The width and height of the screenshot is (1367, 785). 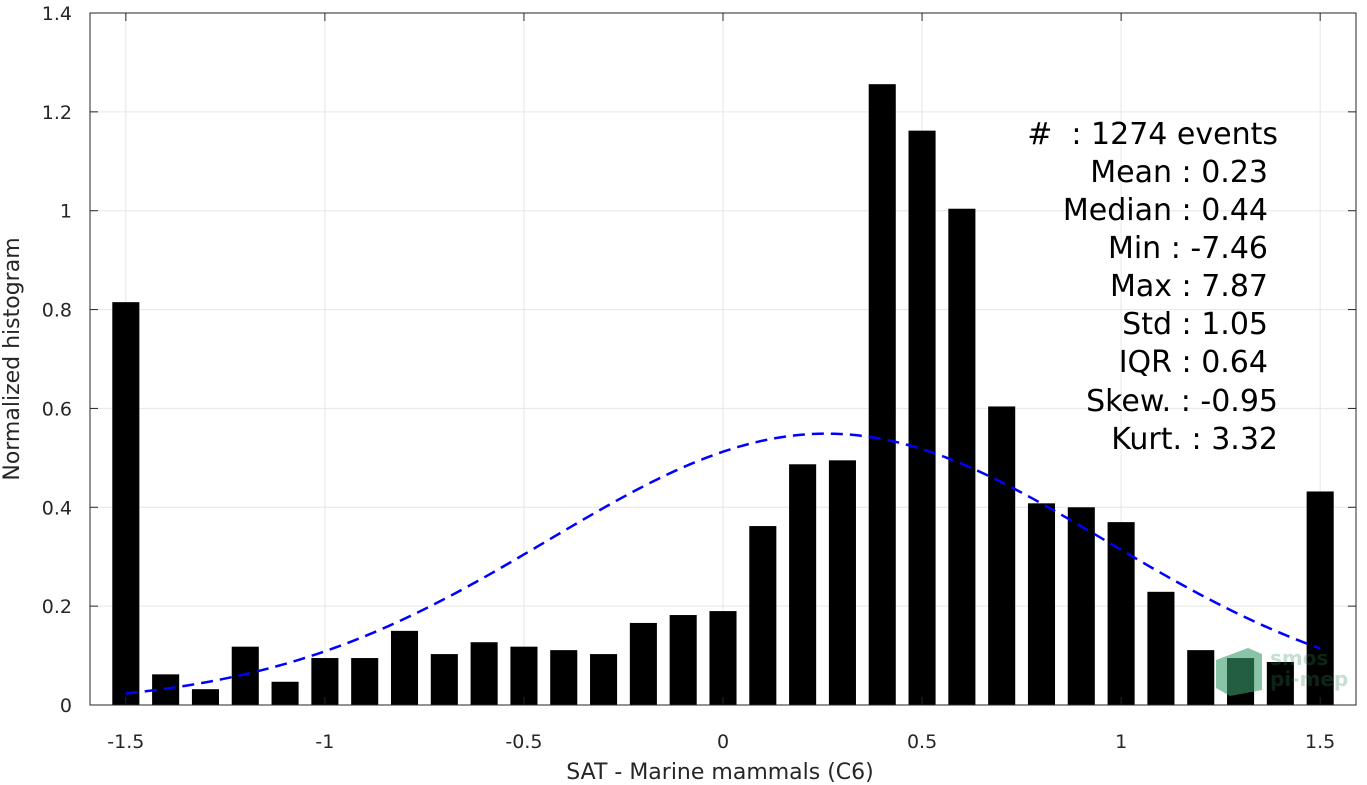 What do you see at coordinates (1152, 134) in the screenshot?
I see `stat-events: # : 1274 events` at bounding box center [1152, 134].